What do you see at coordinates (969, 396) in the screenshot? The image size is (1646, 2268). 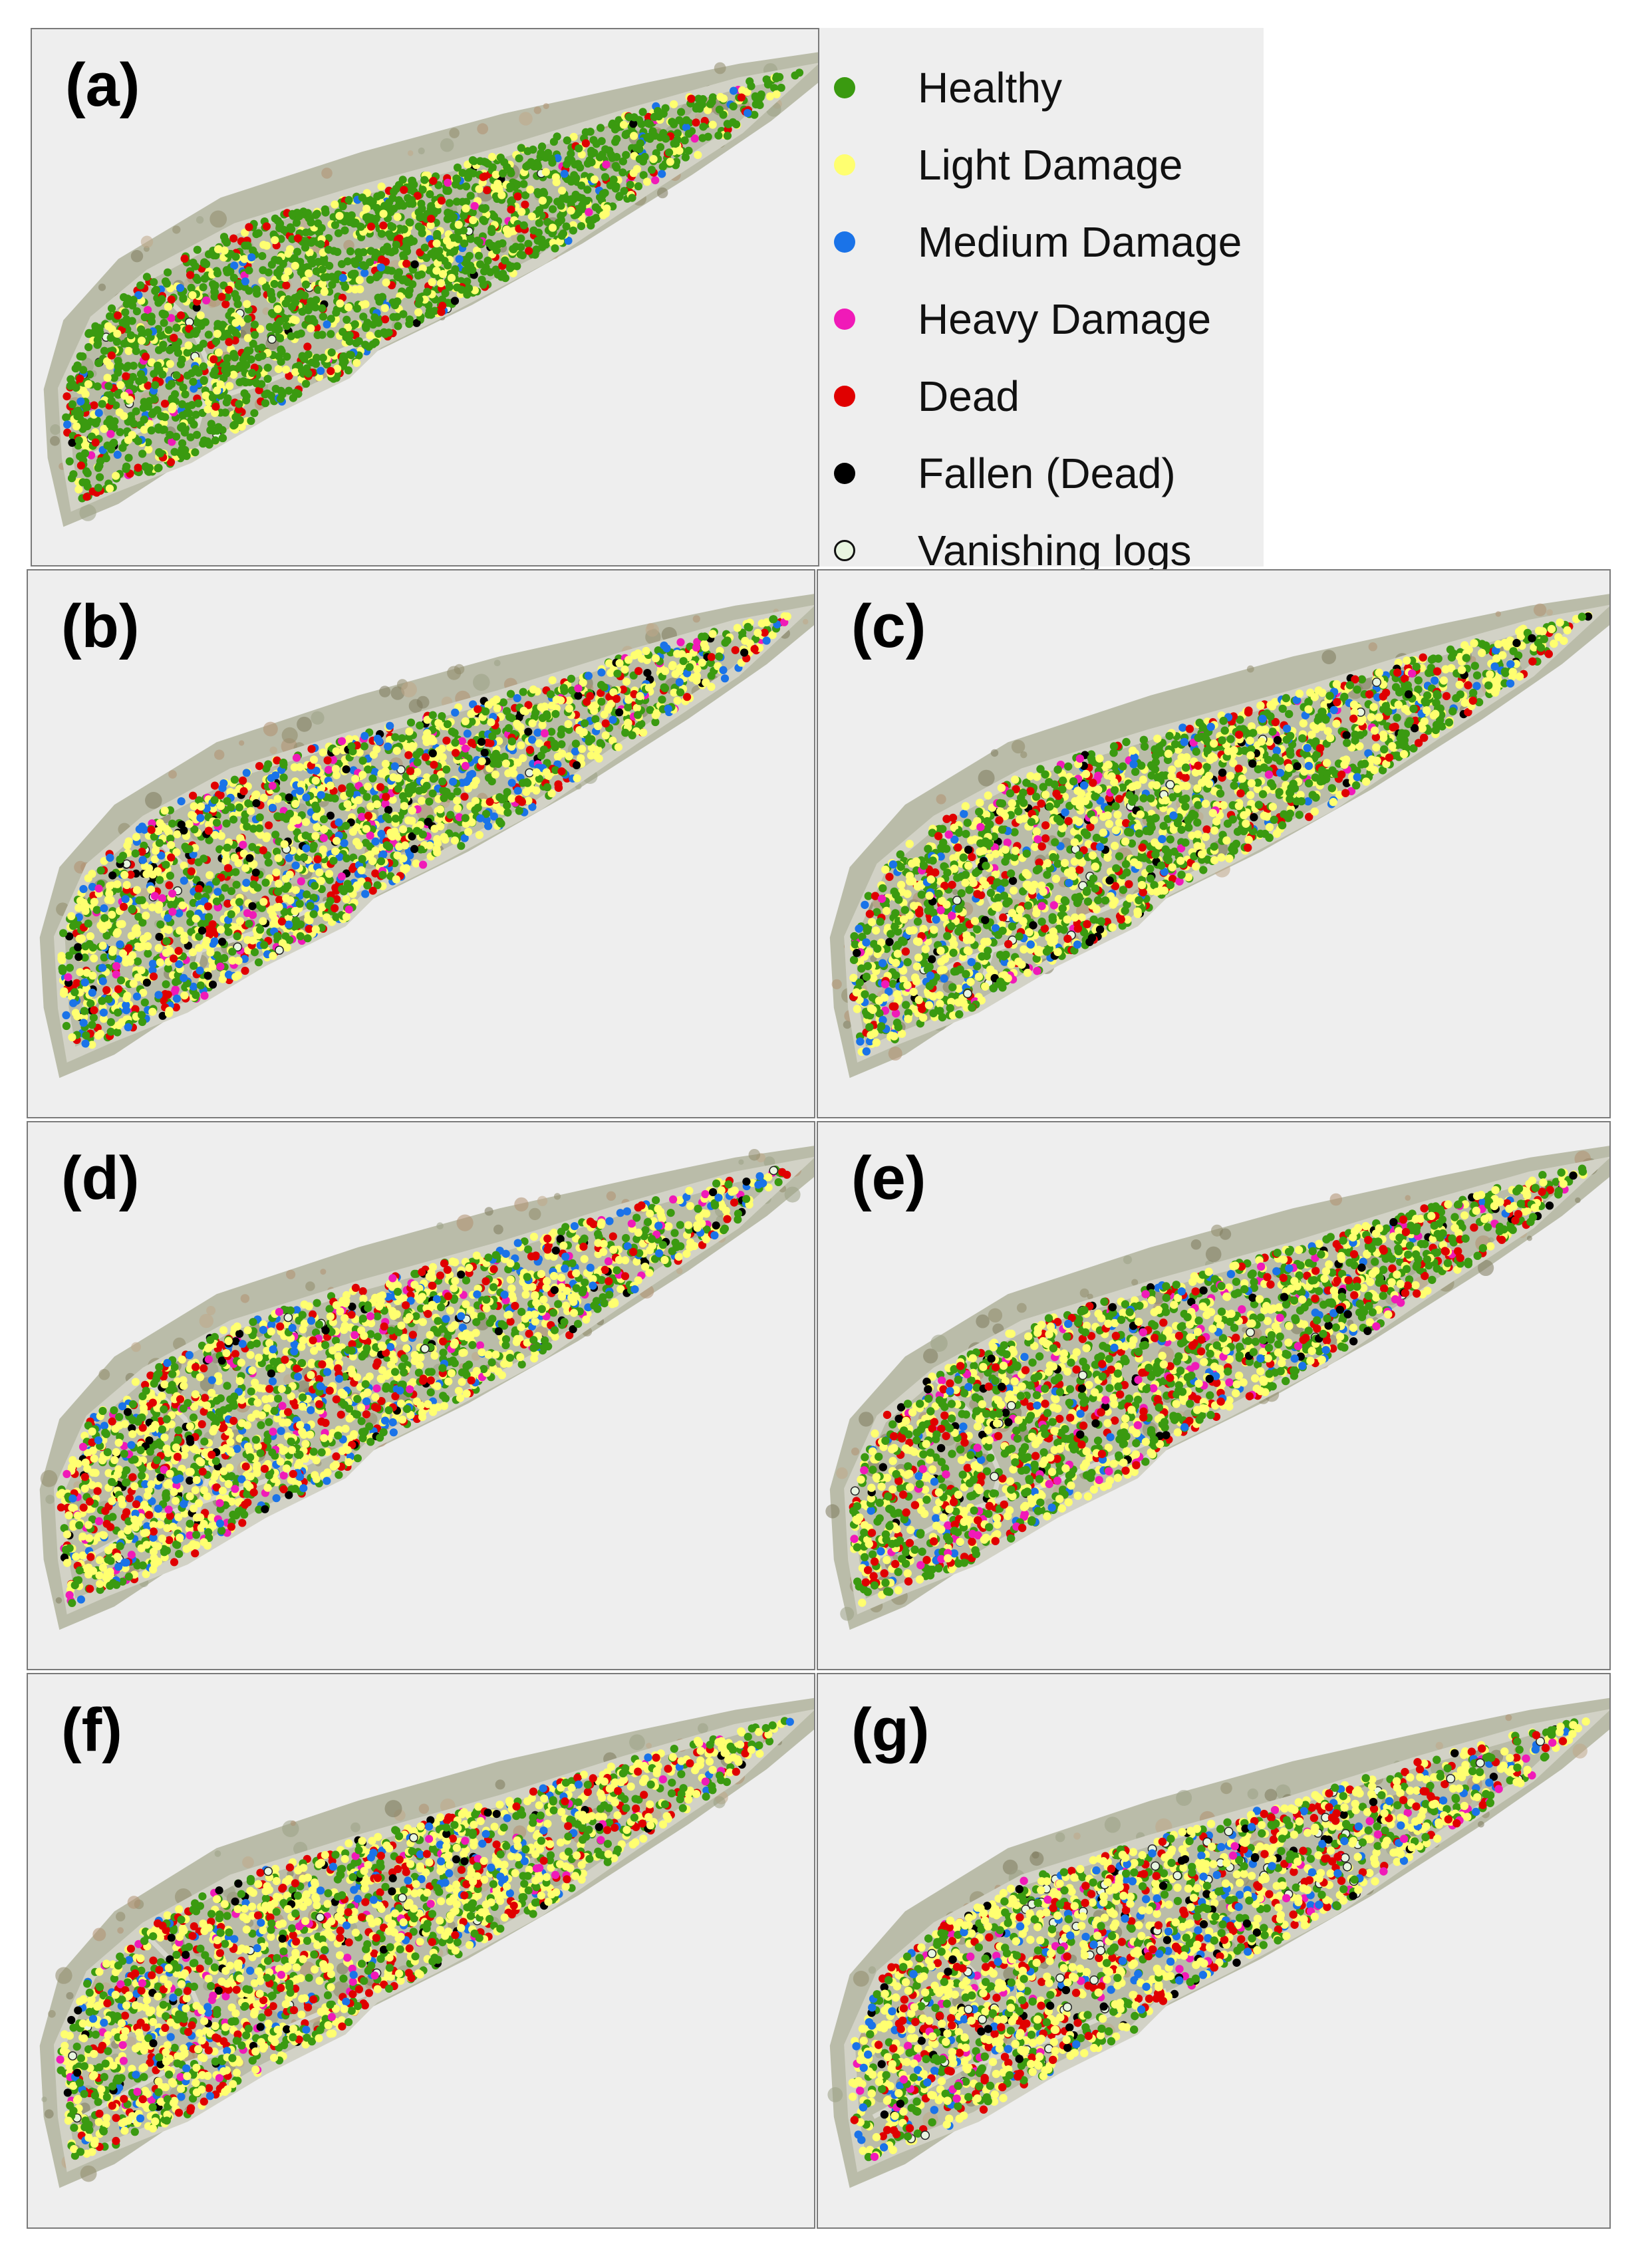 I see `legend-label: Dead` at bounding box center [969, 396].